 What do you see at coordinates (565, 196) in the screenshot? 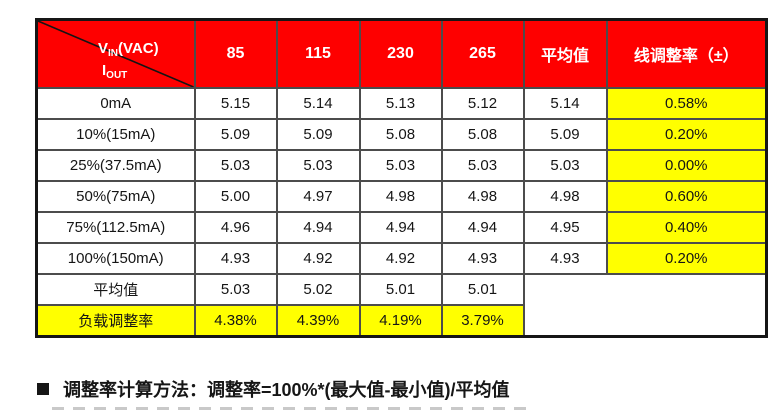
I see `average-cell: 4.98` at bounding box center [565, 196].